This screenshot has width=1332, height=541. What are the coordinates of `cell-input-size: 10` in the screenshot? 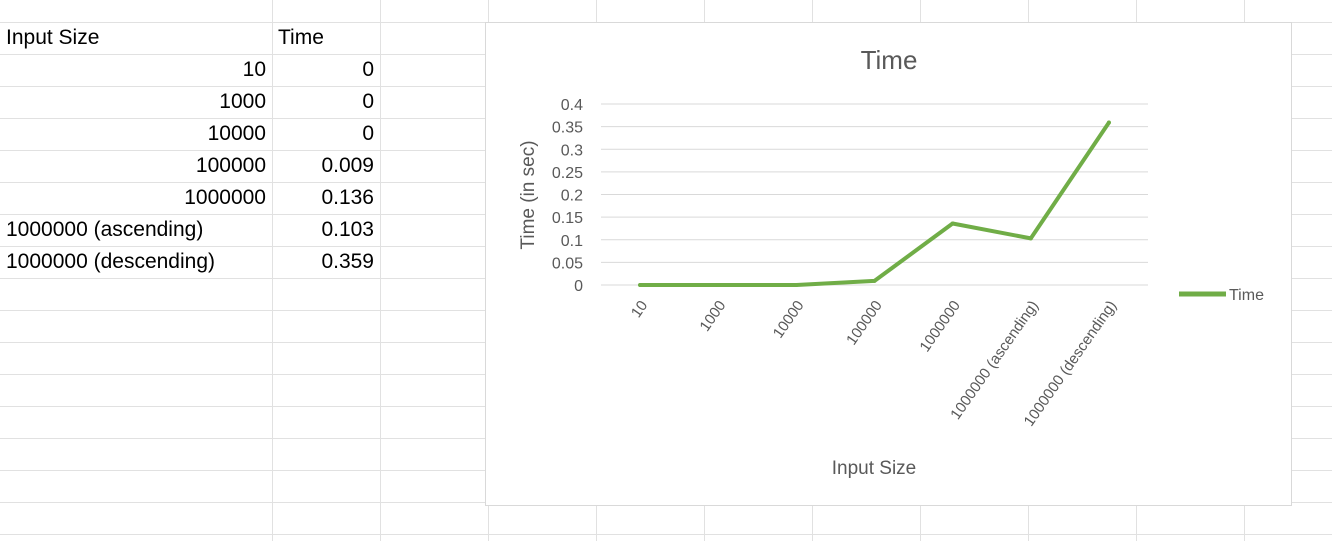 It's located at (254, 69).